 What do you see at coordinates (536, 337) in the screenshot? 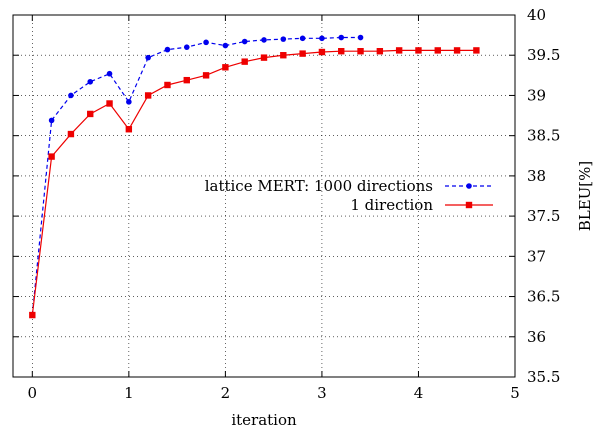
I see `y-tick-label: 36` at bounding box center [536, 337].